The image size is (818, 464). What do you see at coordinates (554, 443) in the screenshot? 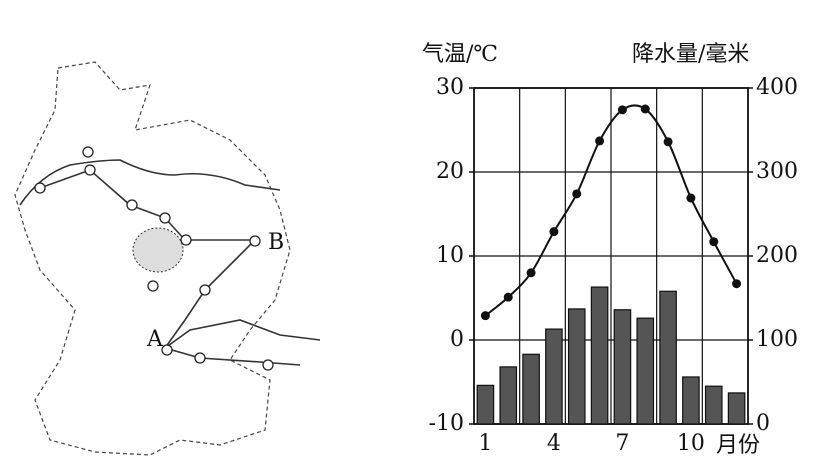
I see `x-tick-label: 4` at bounding box center [554, 443].